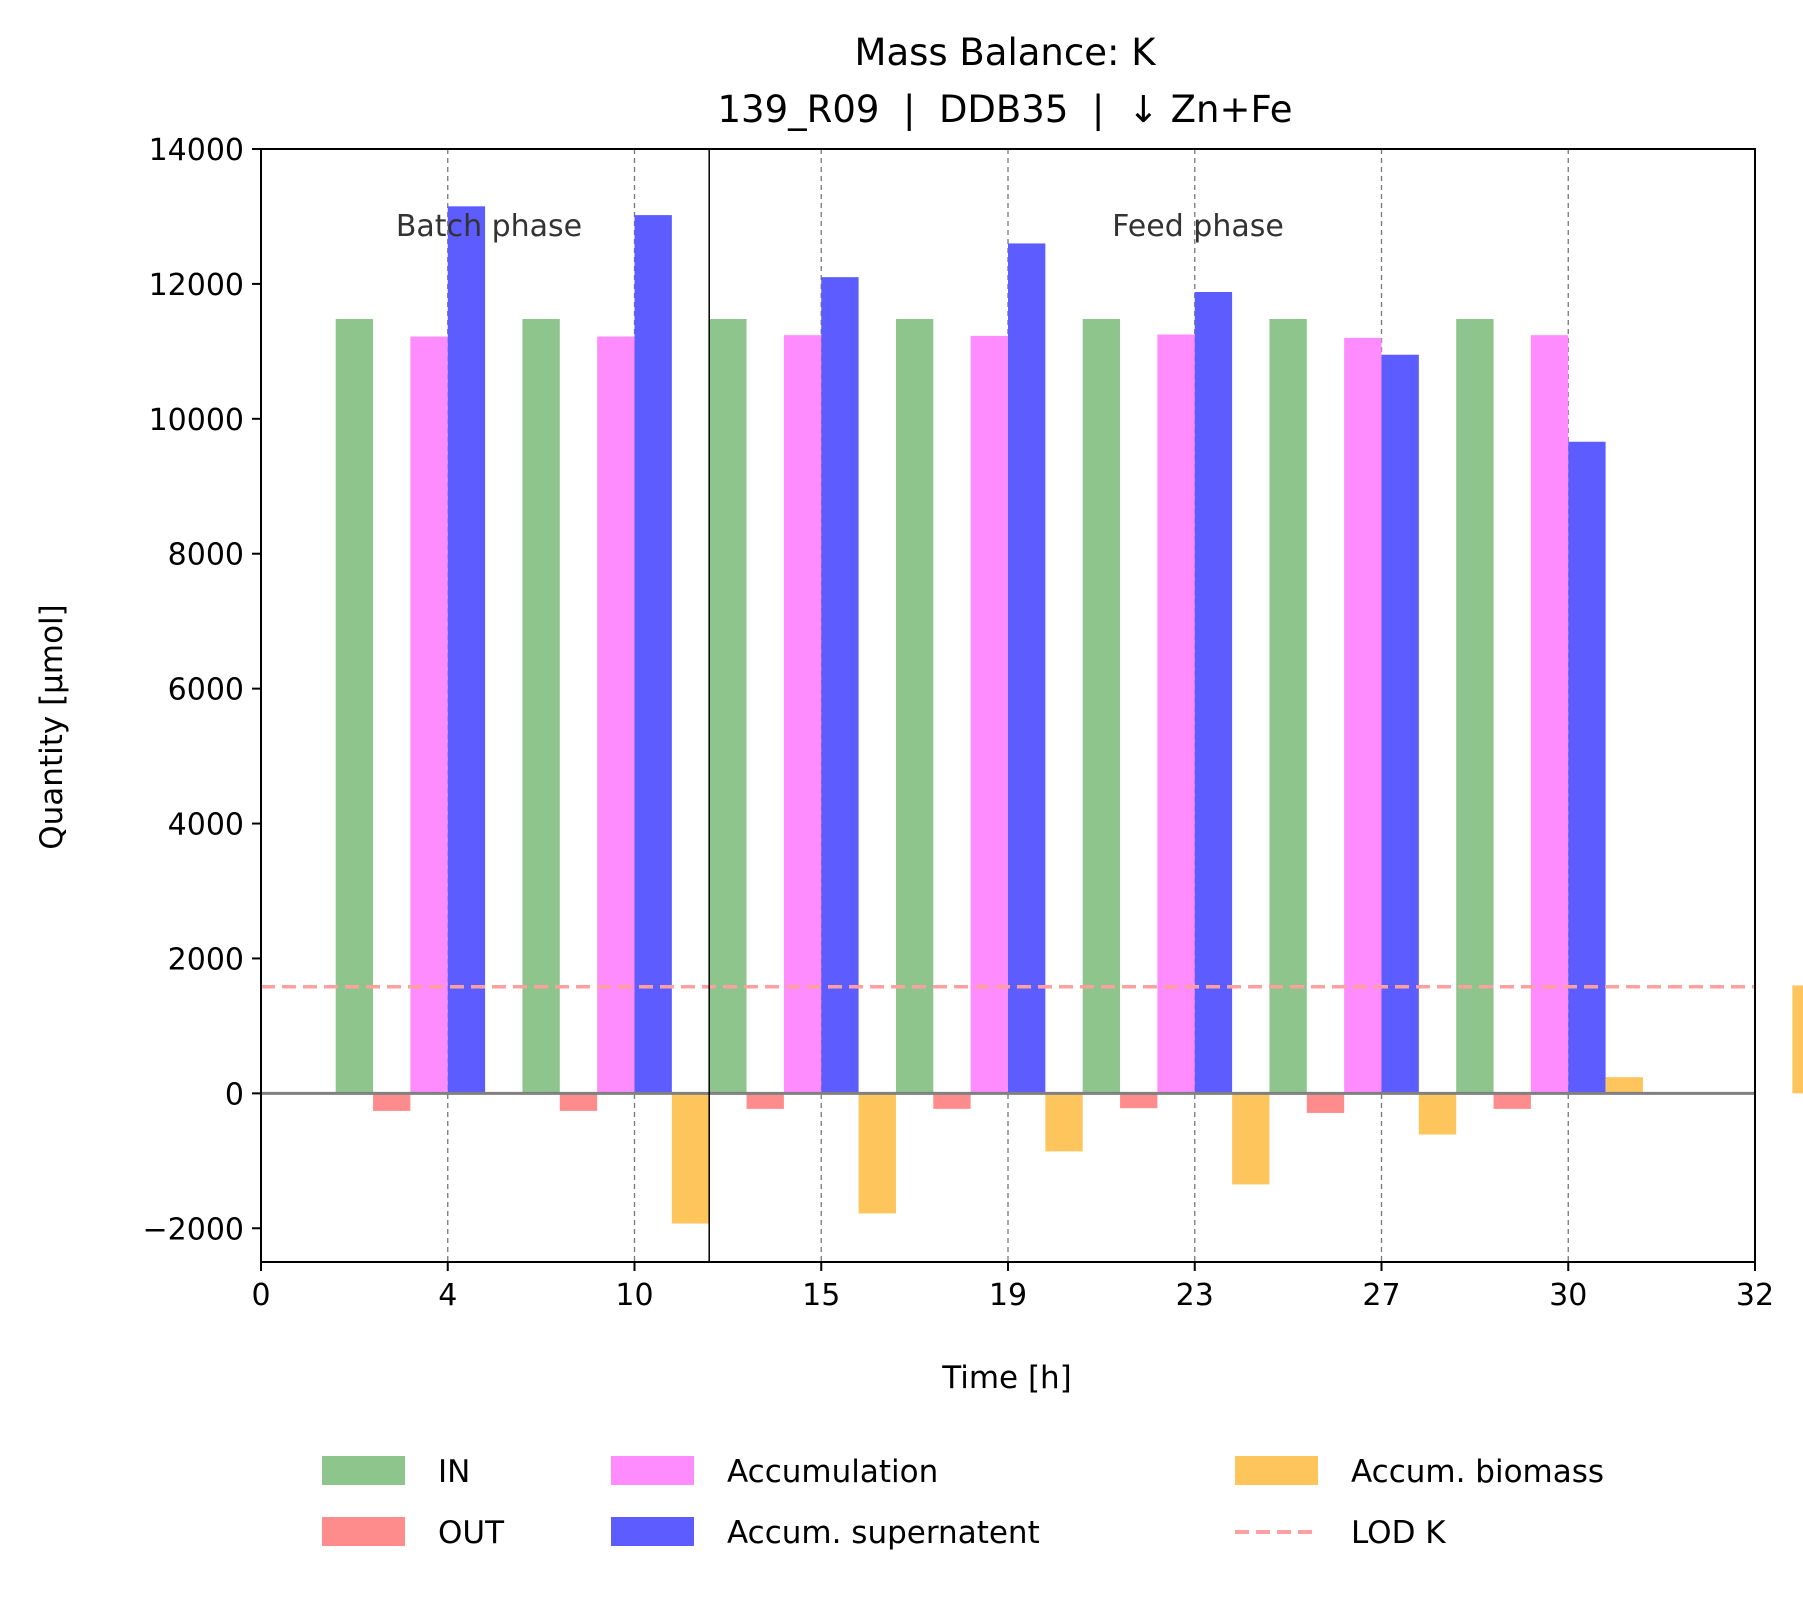  Describe the element at coordinates (1568, 1295) in the screenshot. I see `x-tick-label: 30` at that location.